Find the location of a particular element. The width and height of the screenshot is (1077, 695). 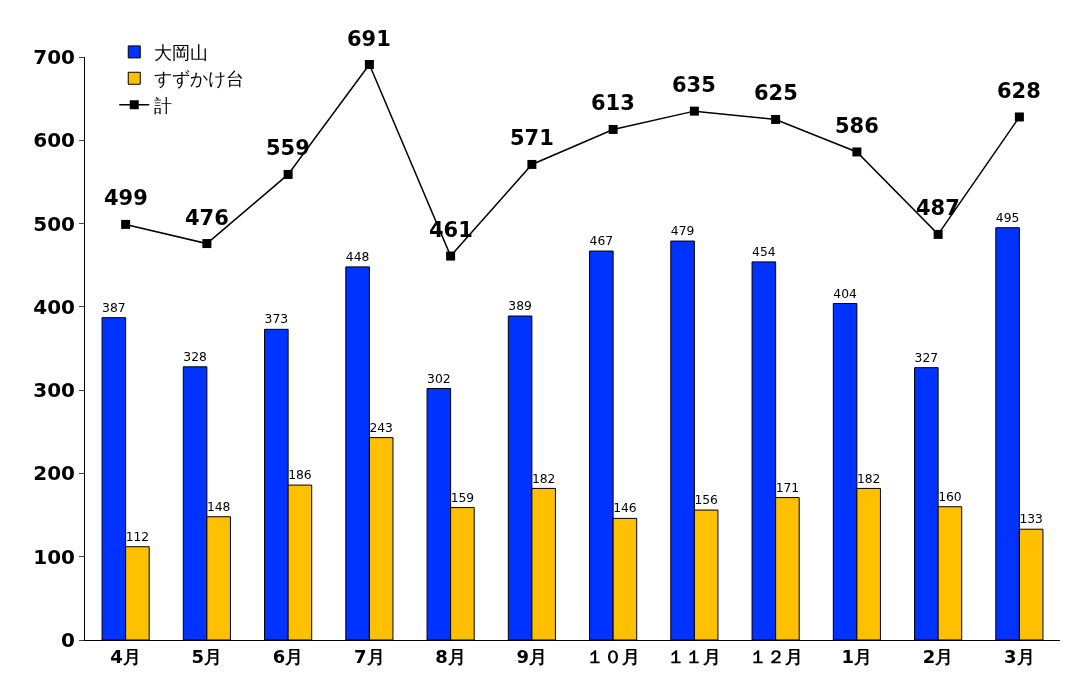

data-label: 389 is located at coordinates (520, 306).